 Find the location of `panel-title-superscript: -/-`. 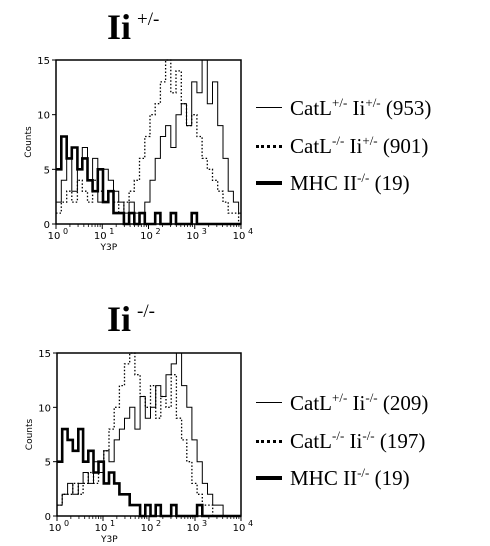

panel-title-superscript: -/- is located at coordinates (146, 311).